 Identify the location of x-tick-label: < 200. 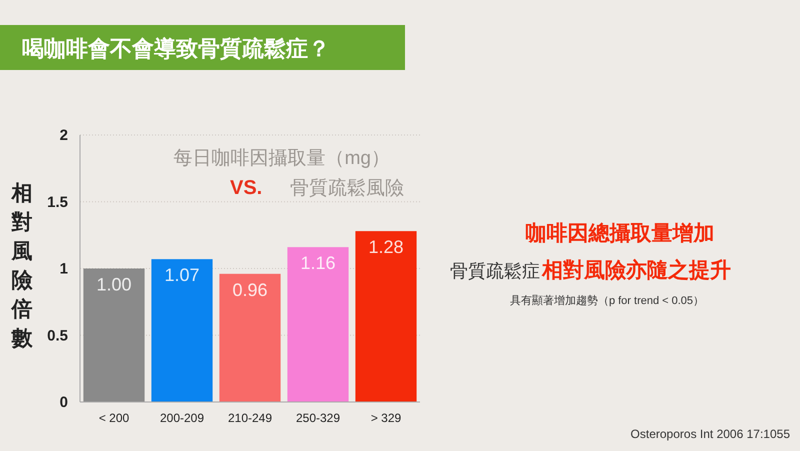
(114, 418).